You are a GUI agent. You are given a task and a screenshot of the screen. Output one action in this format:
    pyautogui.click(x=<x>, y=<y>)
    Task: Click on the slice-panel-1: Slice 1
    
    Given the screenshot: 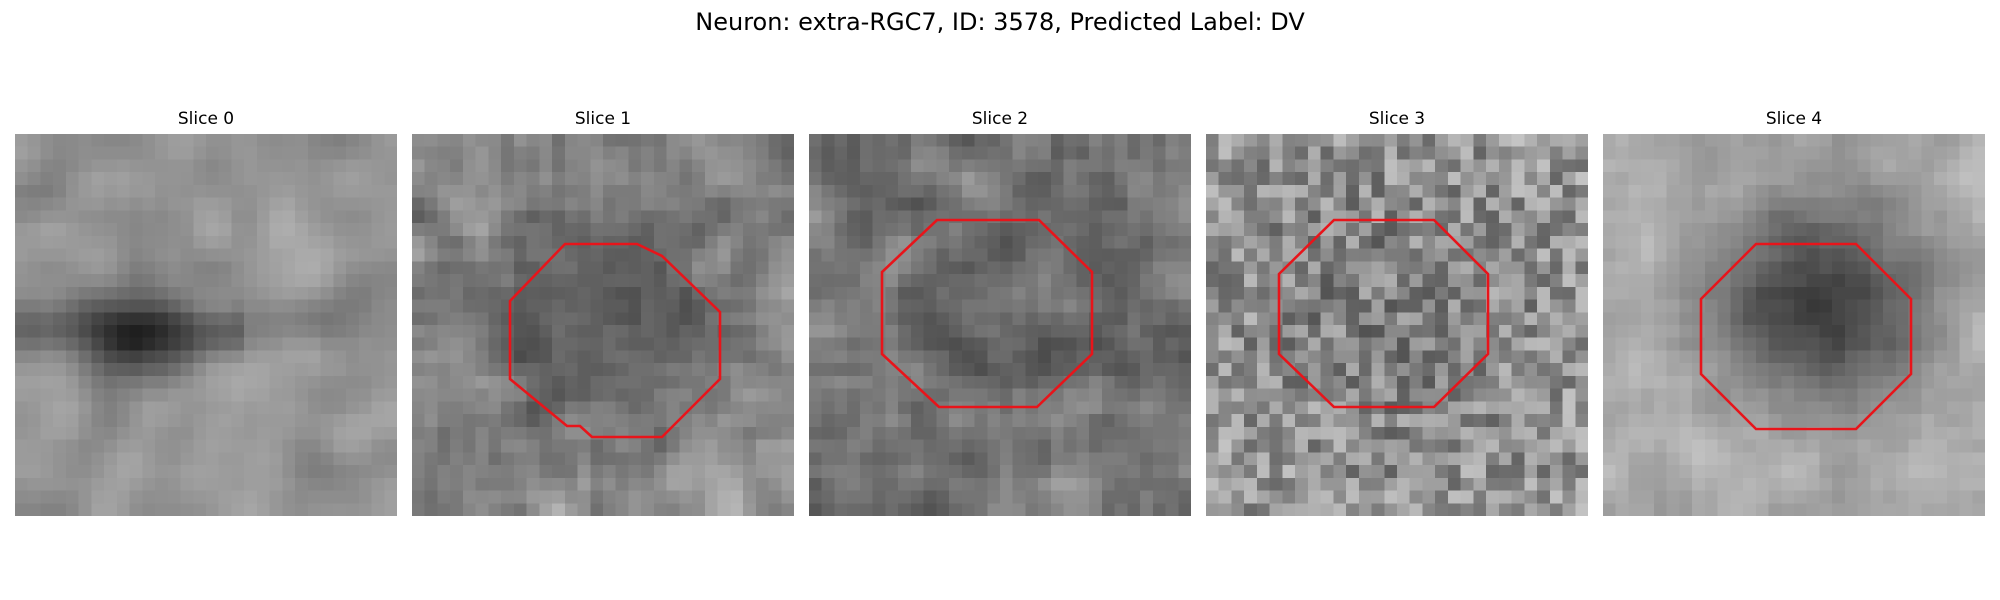 What is the action you would take?
    pyautogui.click(x=603, y=312)
    